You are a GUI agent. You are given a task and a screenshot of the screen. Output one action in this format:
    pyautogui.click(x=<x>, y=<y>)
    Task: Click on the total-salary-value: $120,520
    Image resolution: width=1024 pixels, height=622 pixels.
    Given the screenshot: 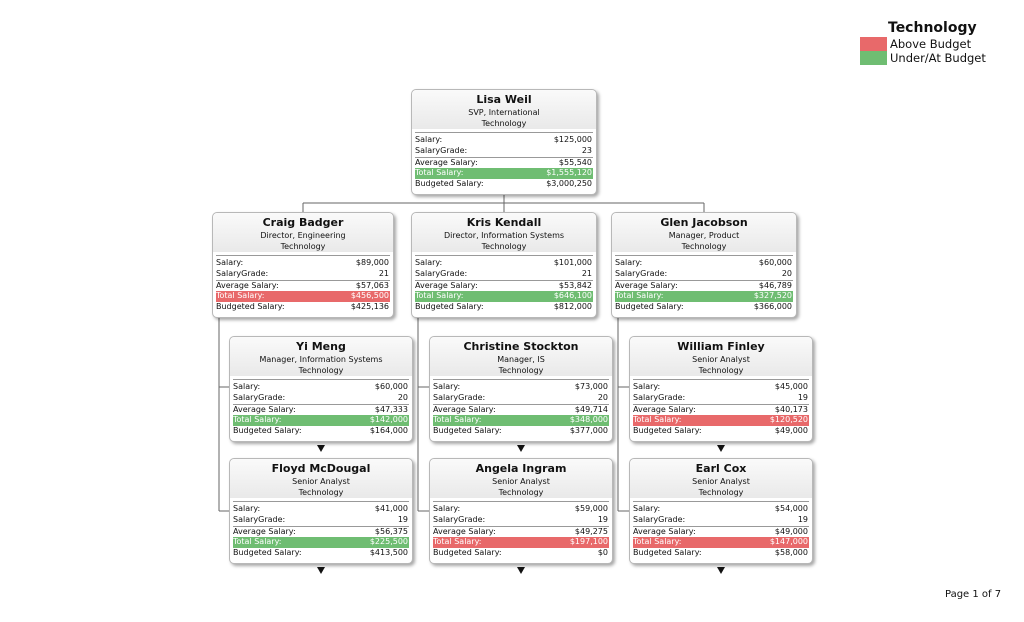 What is the action you would take?
    pyautogui.click(x=788, y=419)
    